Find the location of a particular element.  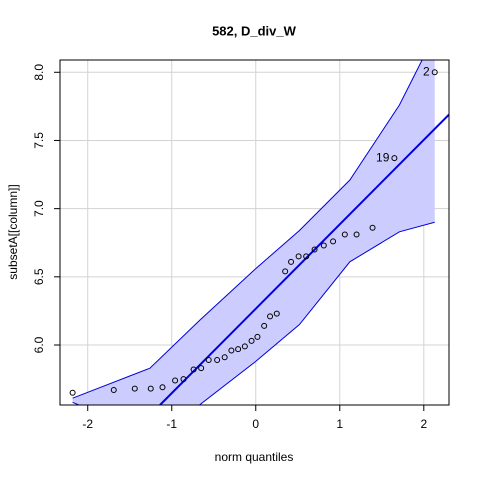

y-tick-label: 8.0 is located at coordinates (39, 72).